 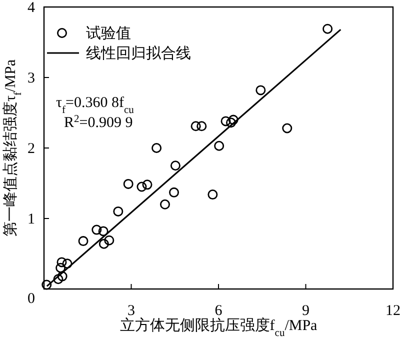 I want to click on y-tick-label: 0, so click(x=31, y=299).